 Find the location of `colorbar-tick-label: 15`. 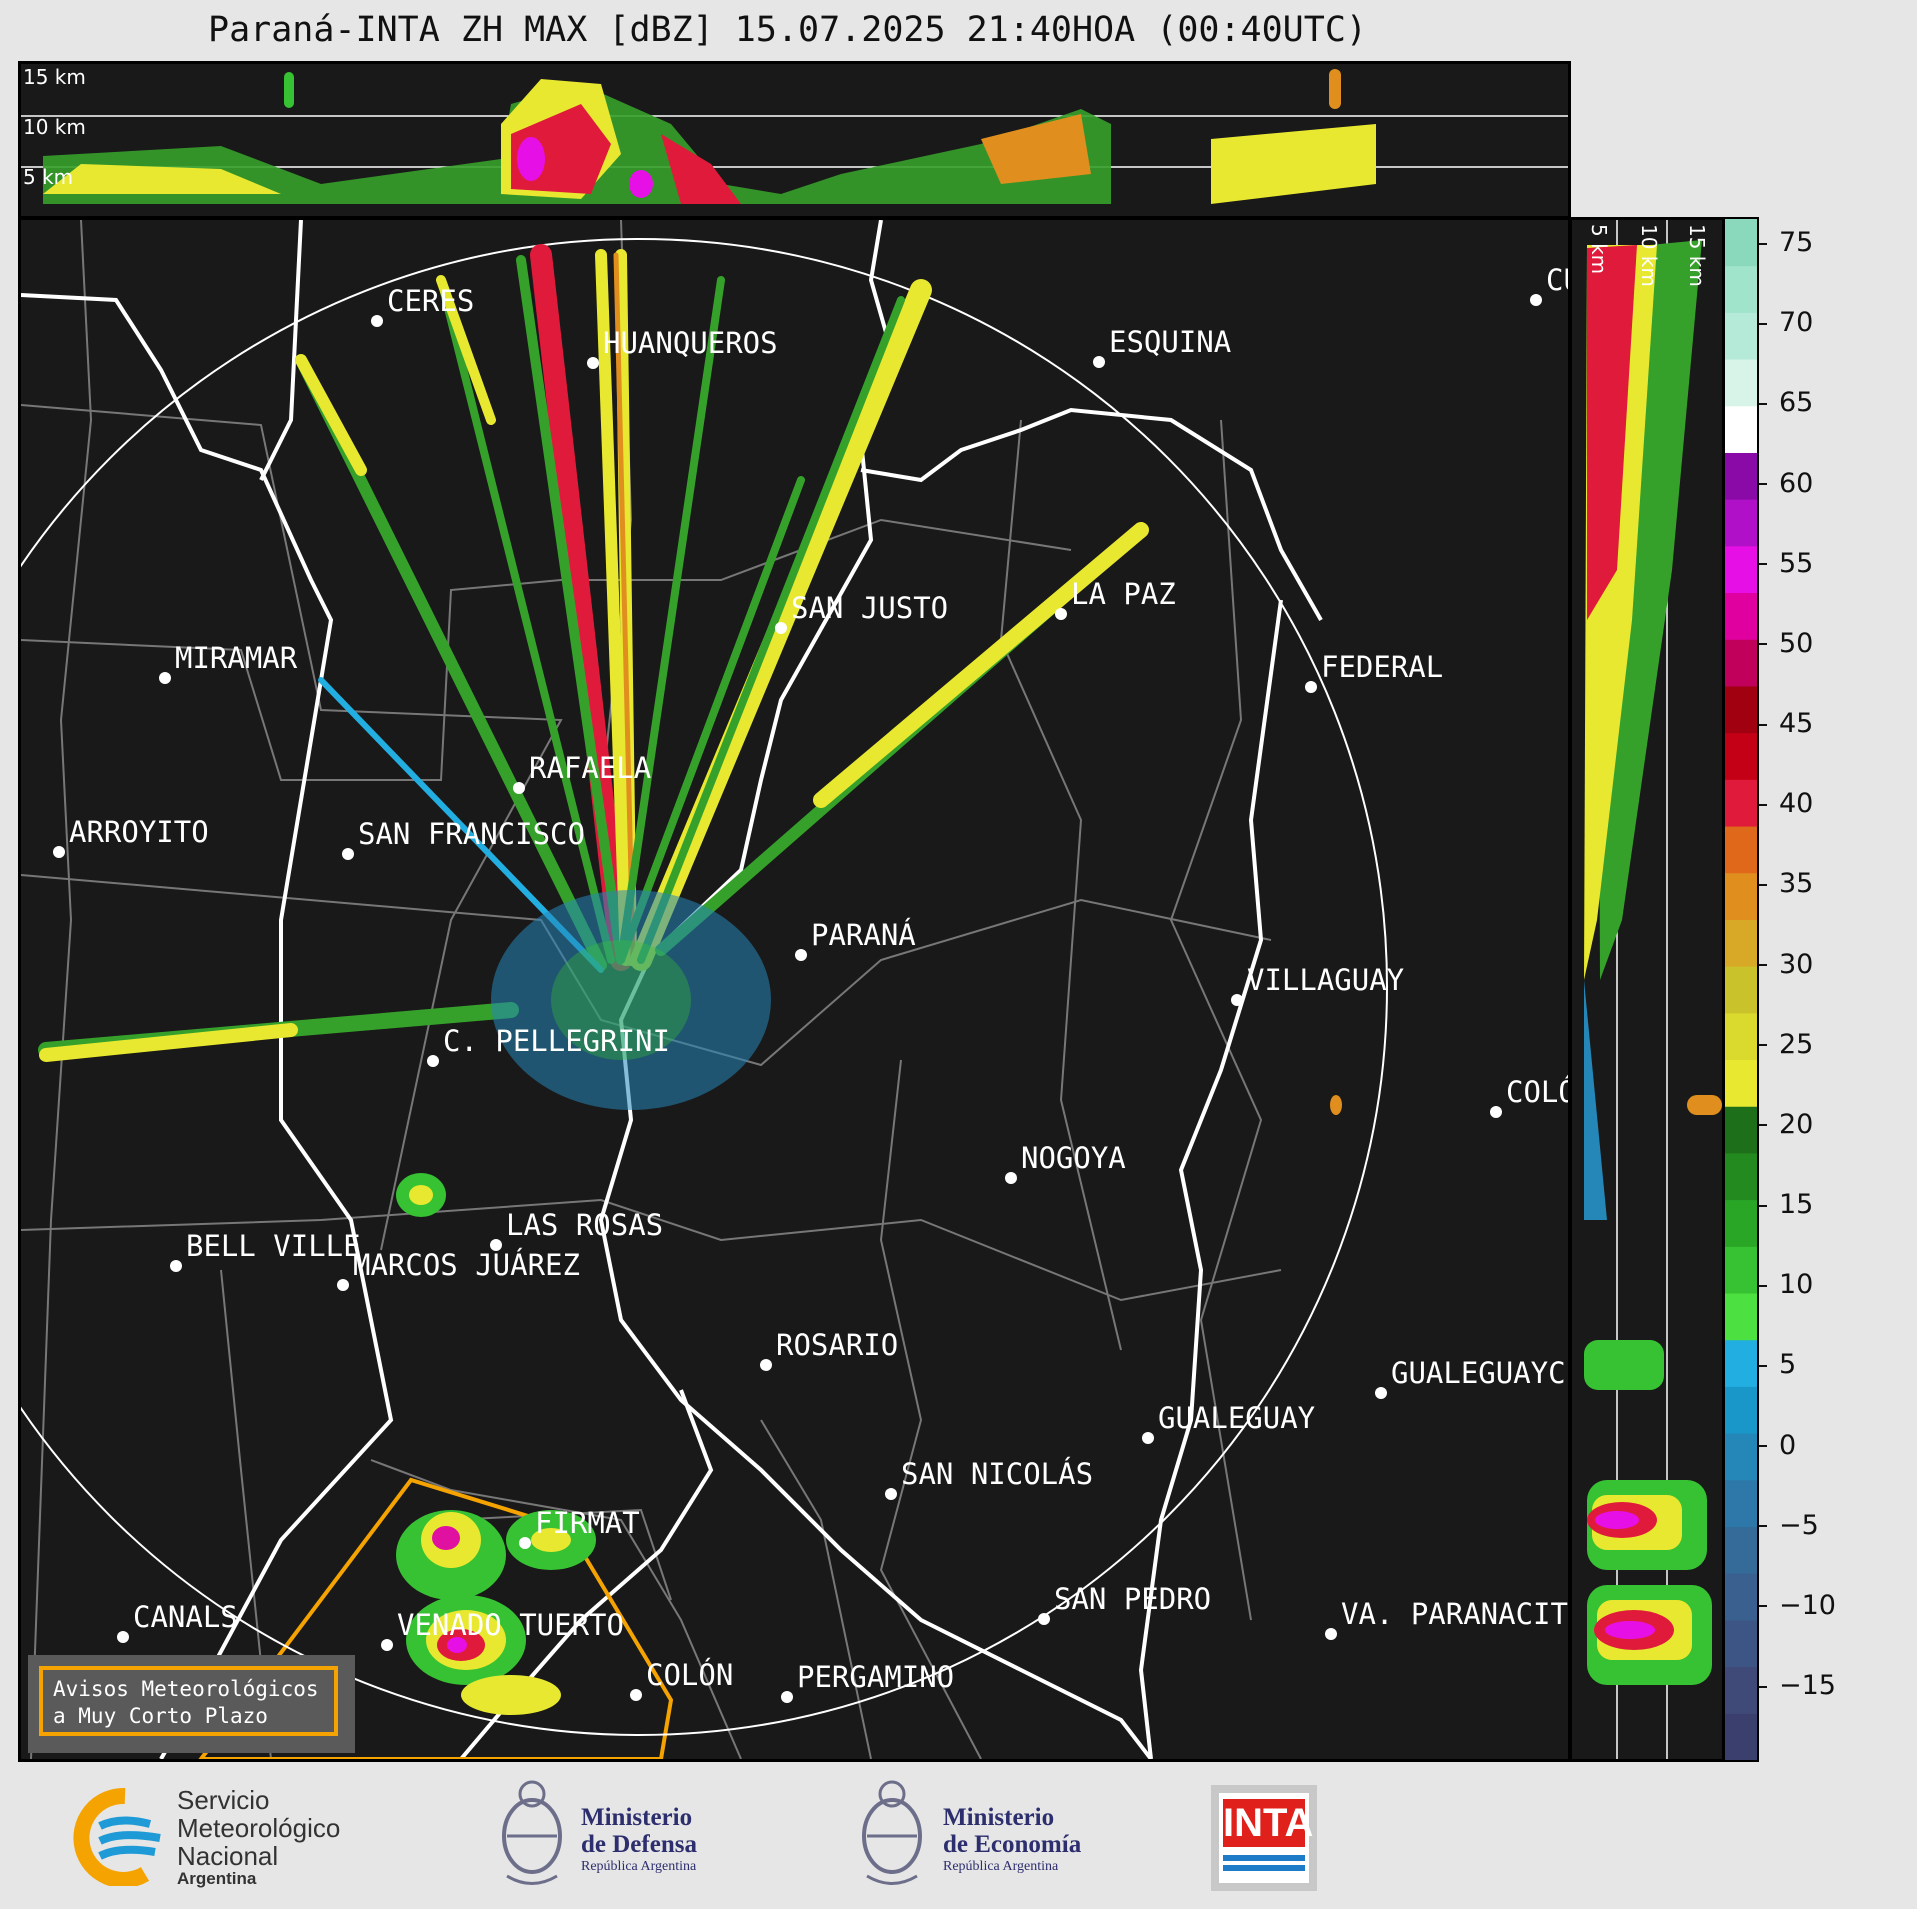

colorbar-tick-label: 15 is located at coordinates (1786, 1204).